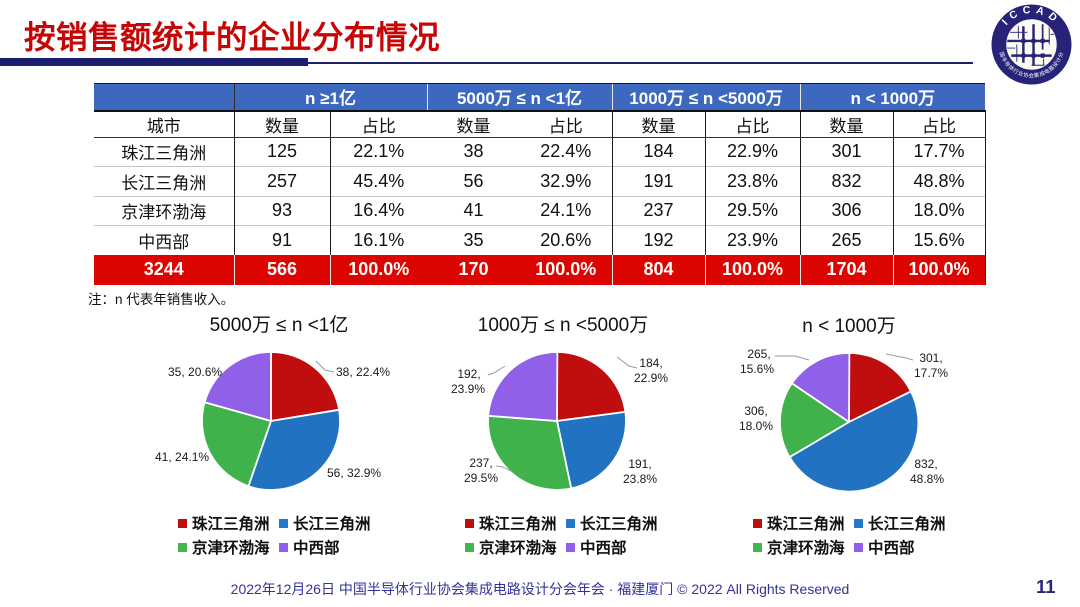  Describe the element at coordinates (468, 389) in the screenshot. I see `svg-text: 23.9%` at that location.